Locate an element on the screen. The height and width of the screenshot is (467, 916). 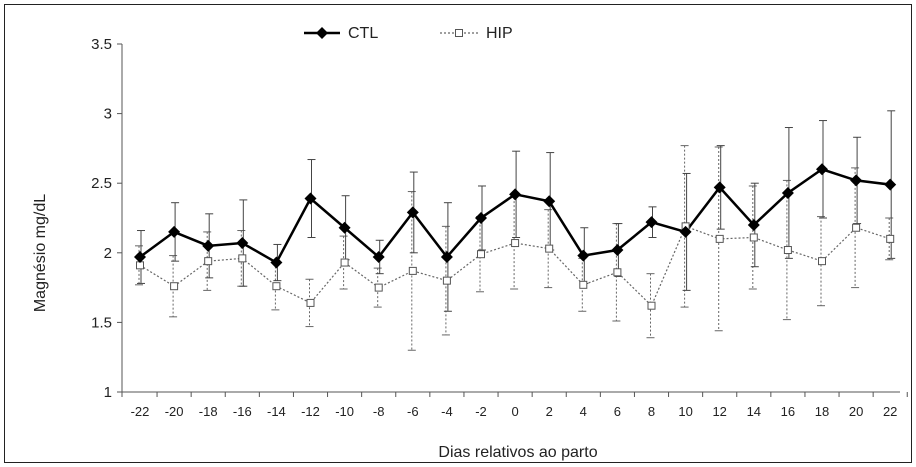
x-tick-label: -2 is located at coordinates (481, 411).